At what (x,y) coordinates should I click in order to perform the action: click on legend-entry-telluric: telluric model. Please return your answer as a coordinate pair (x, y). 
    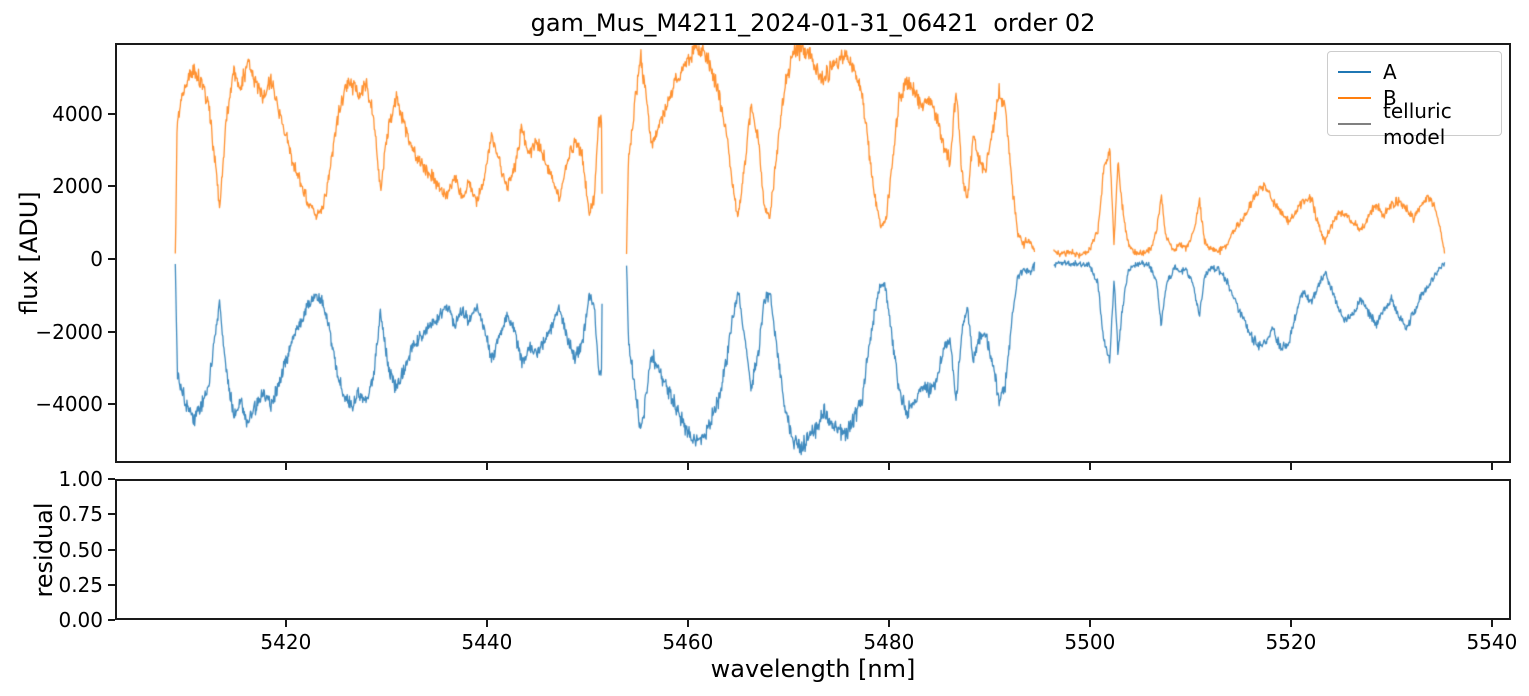
    Looking at the image, I should click on (1414, 124).